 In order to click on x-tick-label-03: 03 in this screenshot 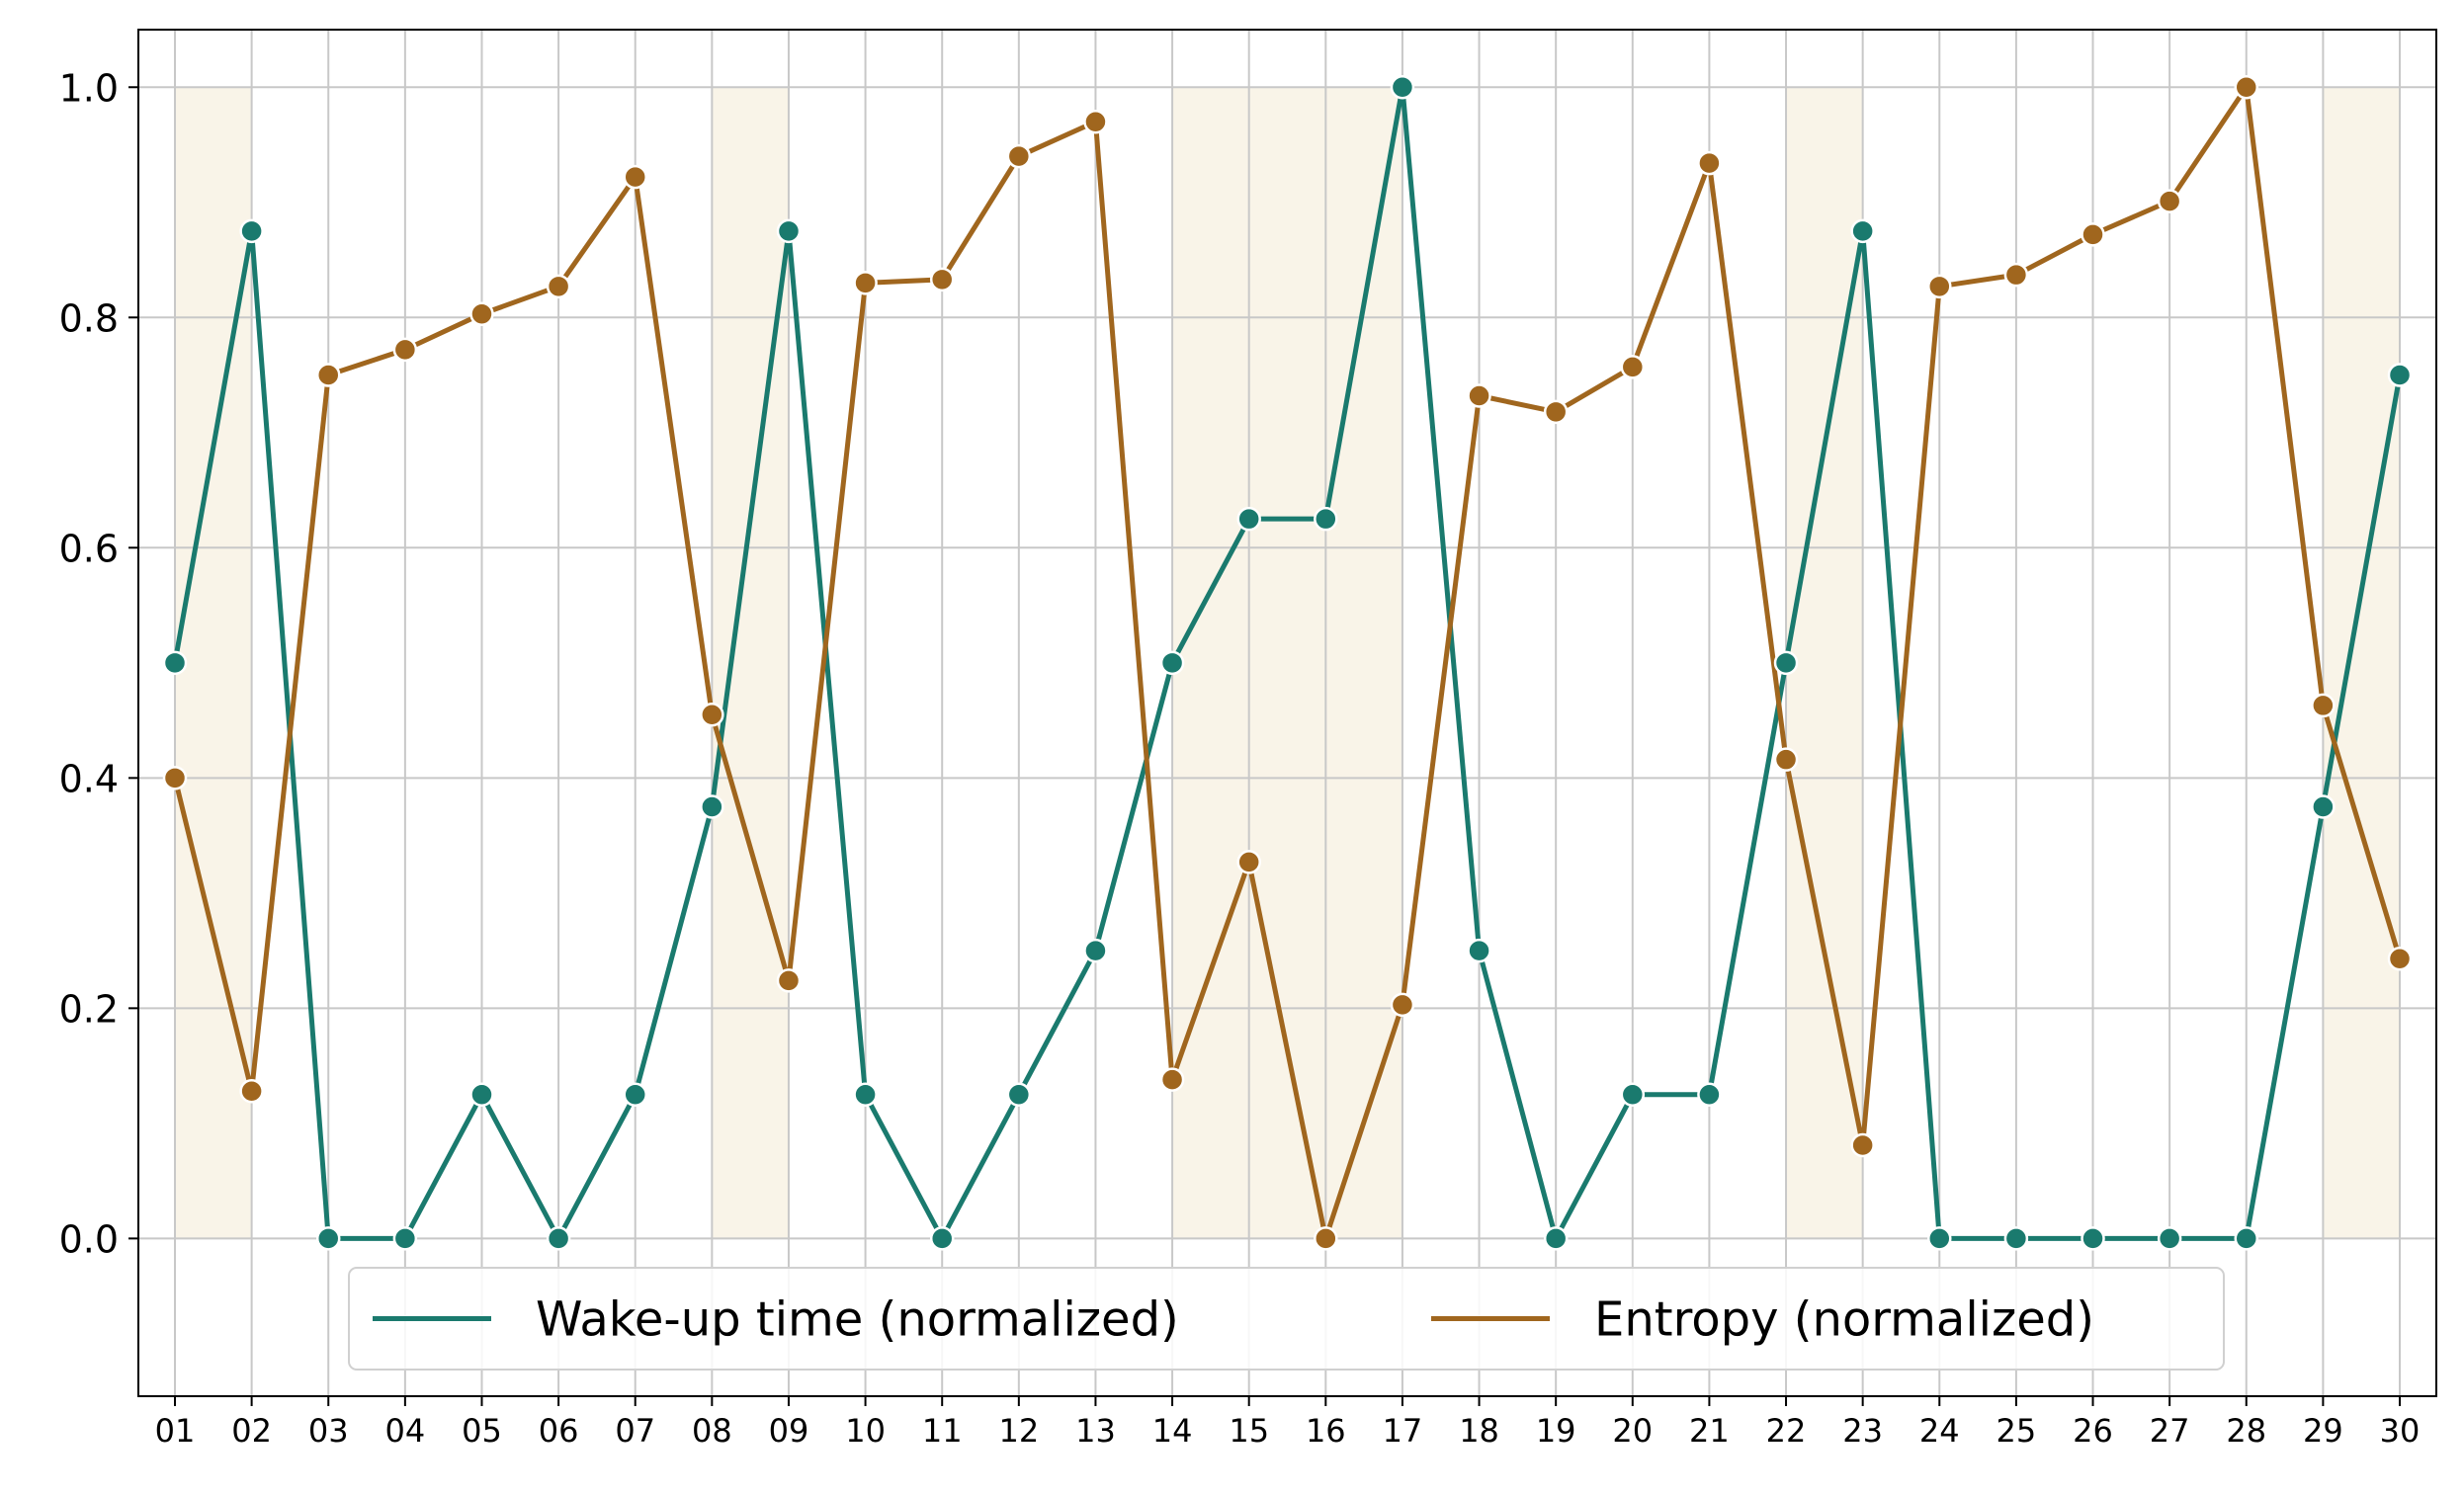, I will do `click(328, 1431)`.